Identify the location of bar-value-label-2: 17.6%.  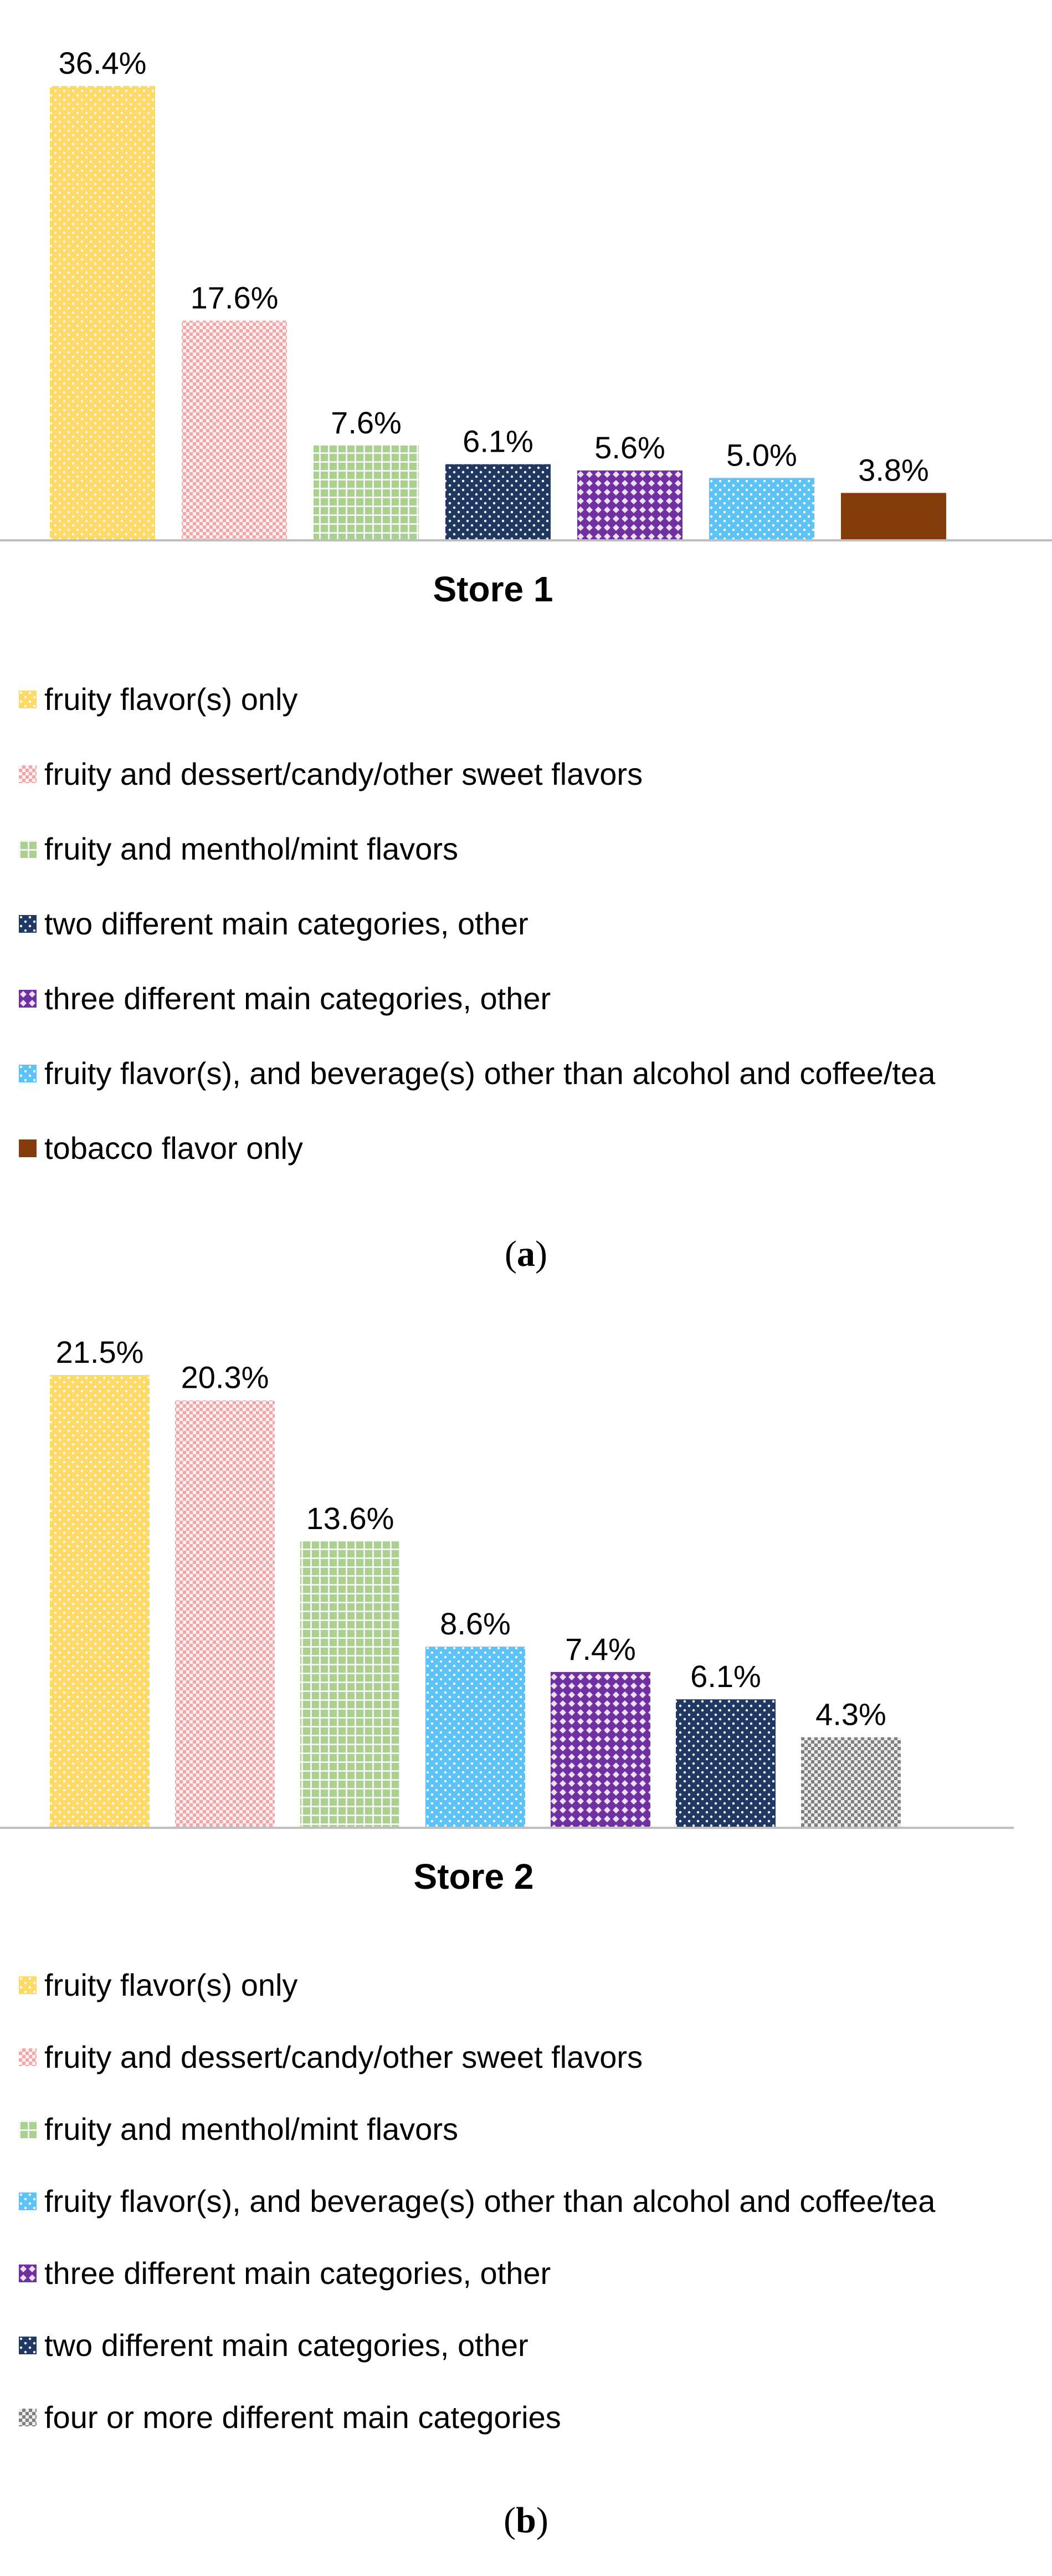
(235, 298).